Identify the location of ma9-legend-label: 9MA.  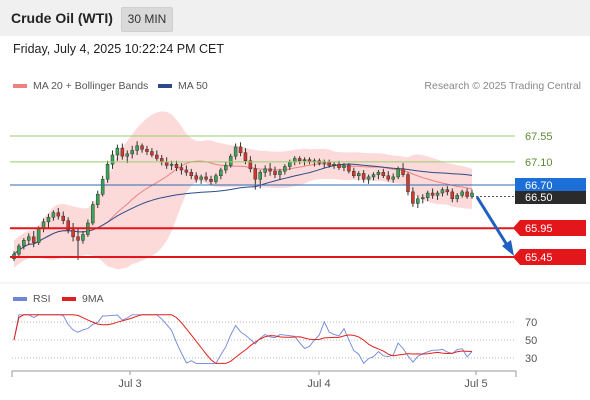
(93, 299).